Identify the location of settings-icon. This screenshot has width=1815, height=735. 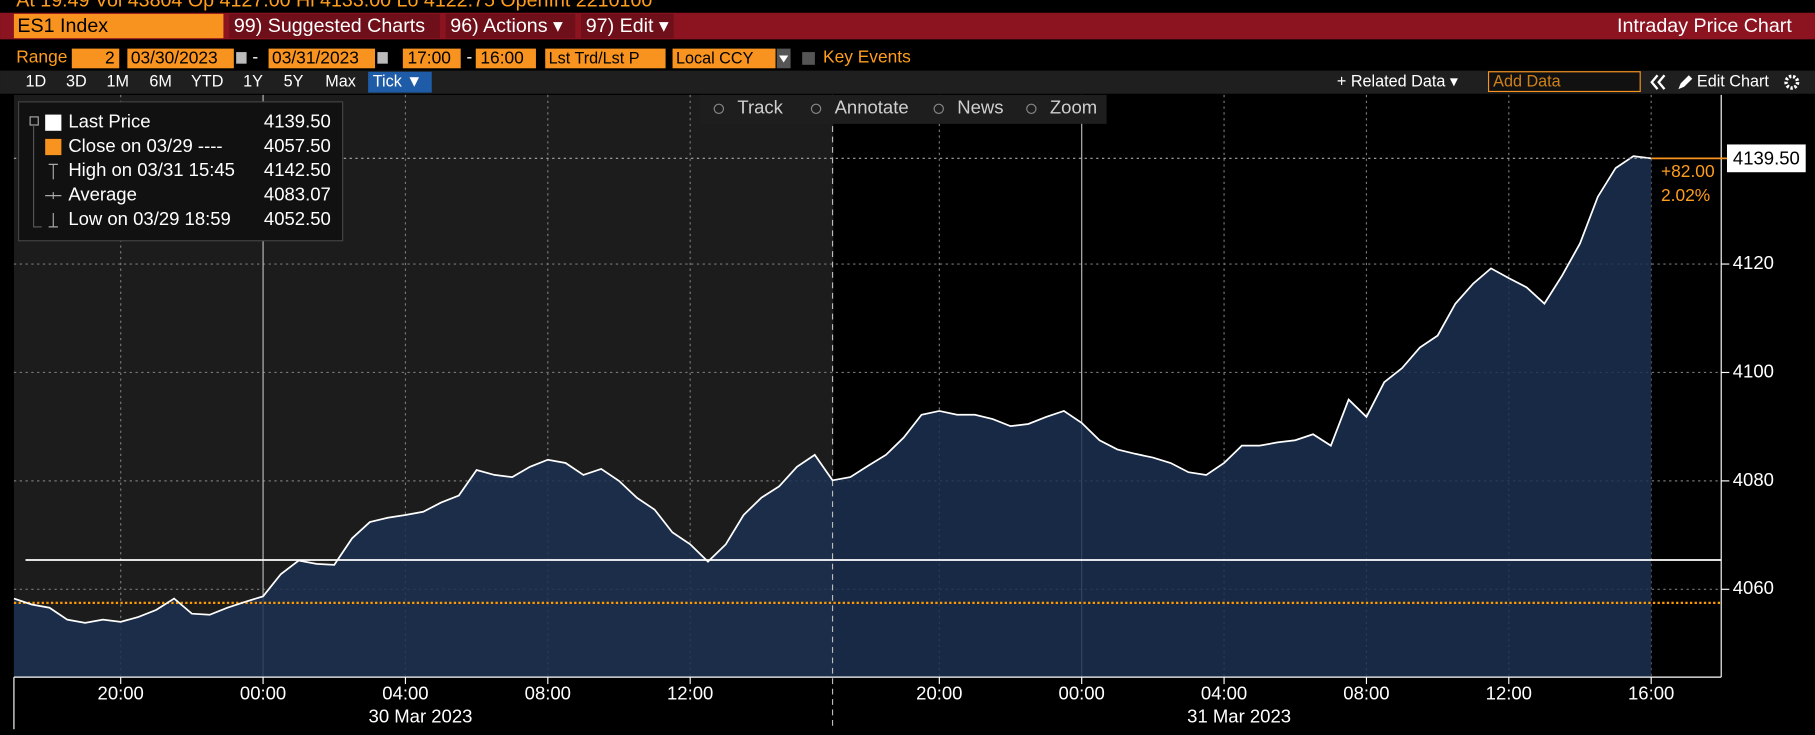
(1792, 82).